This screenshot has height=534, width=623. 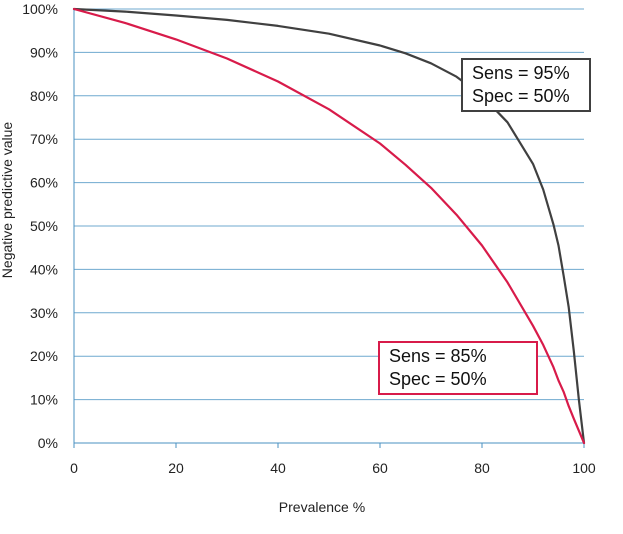 I want to click on x-tick-label: 20, so click(x=176, y=468).